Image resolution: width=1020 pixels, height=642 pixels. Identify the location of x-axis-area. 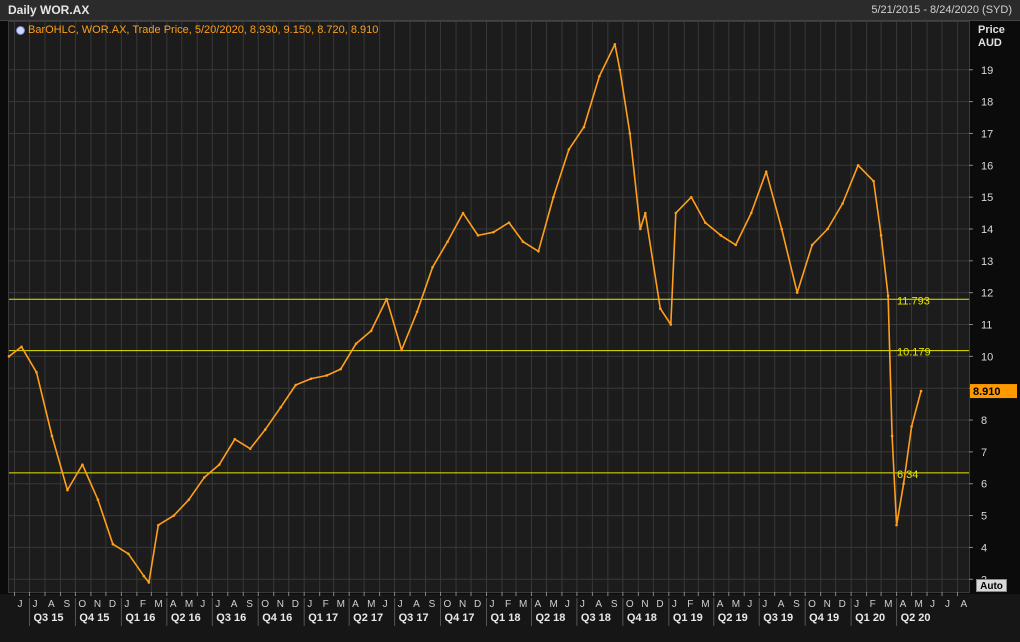
(510, 618).